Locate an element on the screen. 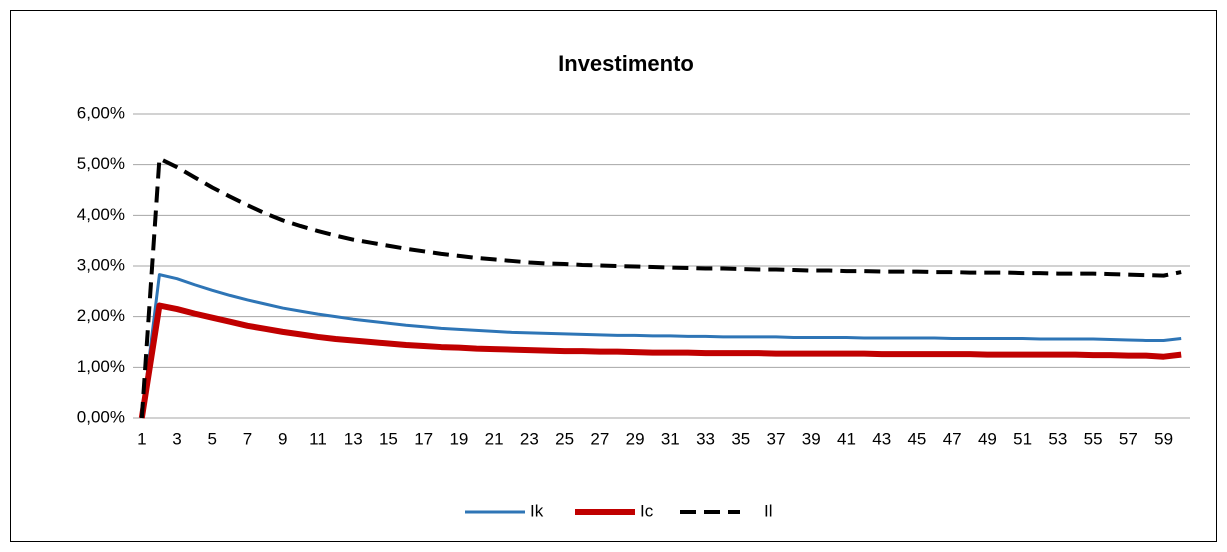 This screenshot has height=552, width=1227. x-tick-label: 7 is located at coordinates (247, 438).